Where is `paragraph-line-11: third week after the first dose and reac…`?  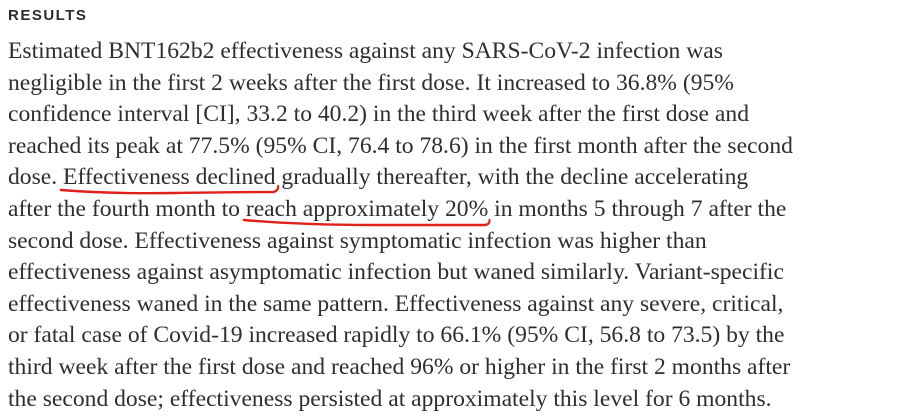 paragraph-line-11: third week after the first dose and reac… is located at coordinates (399, 366).